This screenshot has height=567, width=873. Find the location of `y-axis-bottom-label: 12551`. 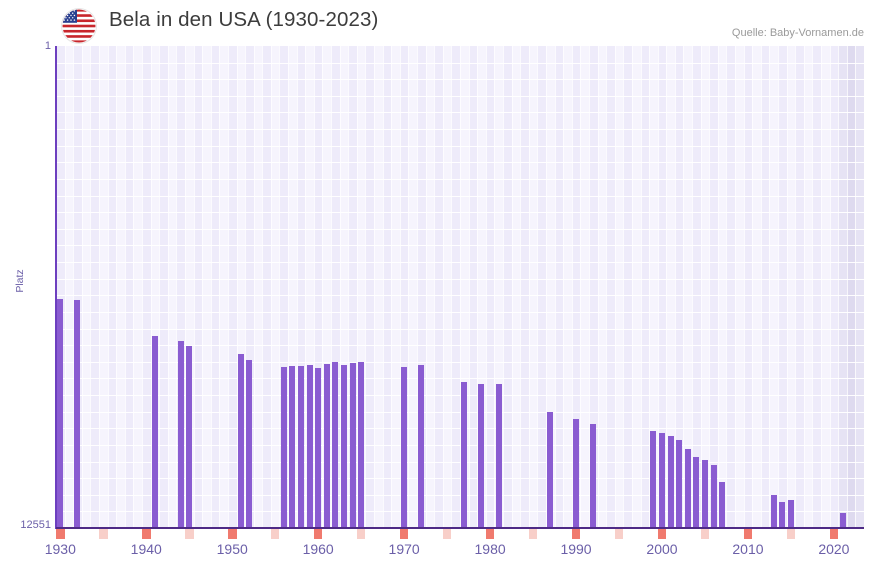

y-axis-bottom-label: 12551 is located at coordinates (35, 525).